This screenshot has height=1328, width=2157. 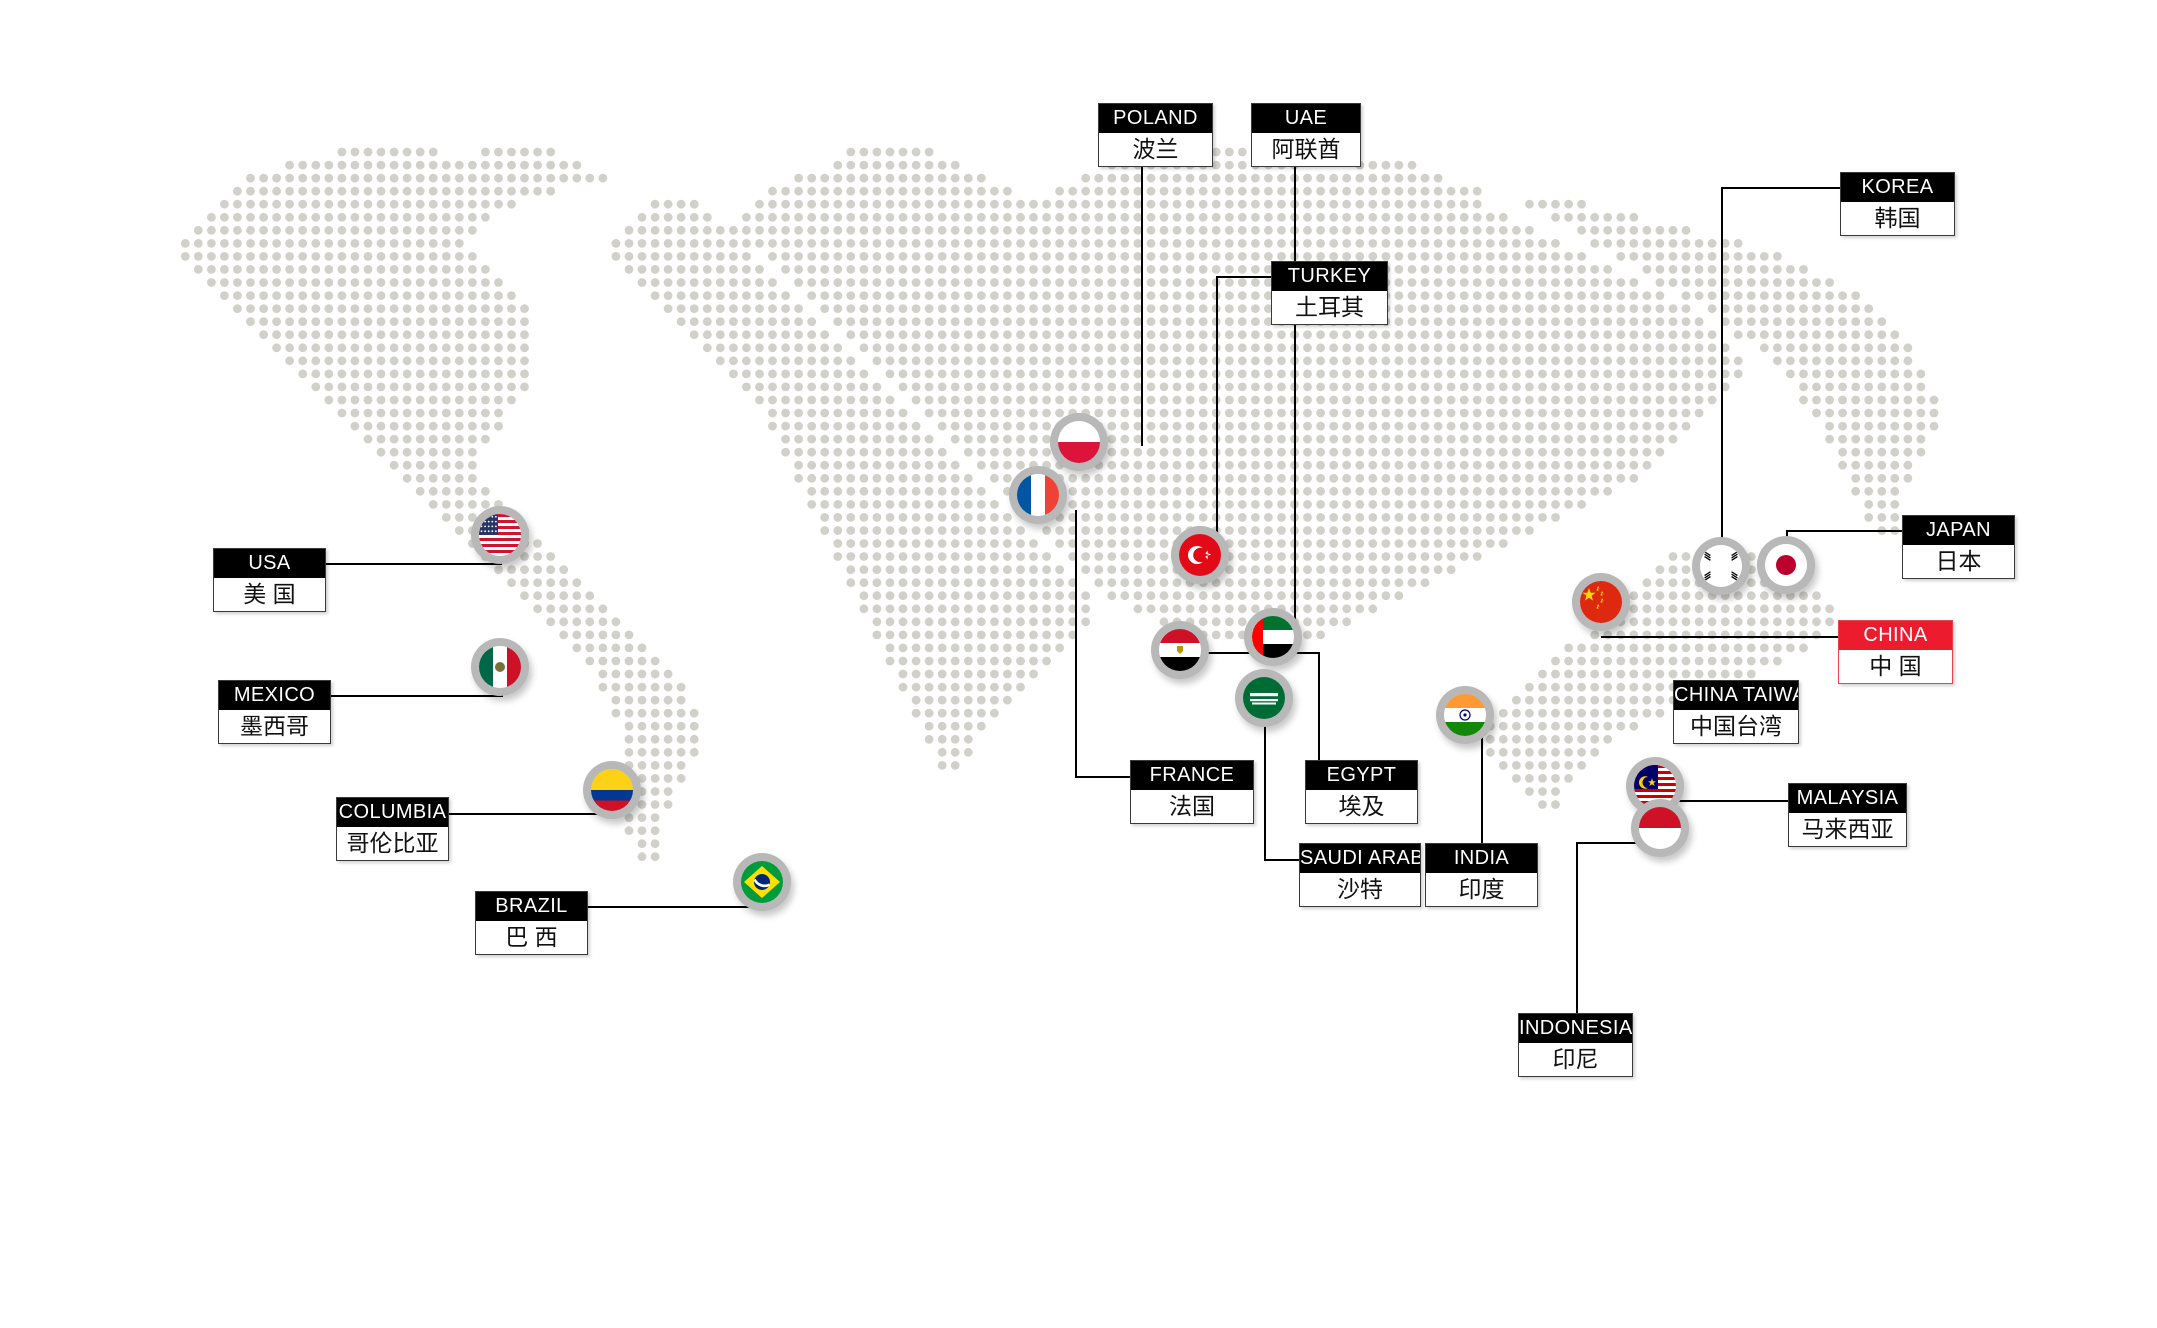 I want to click on country-label-france: FRANCE 法国, so click(x=1192, y=792).